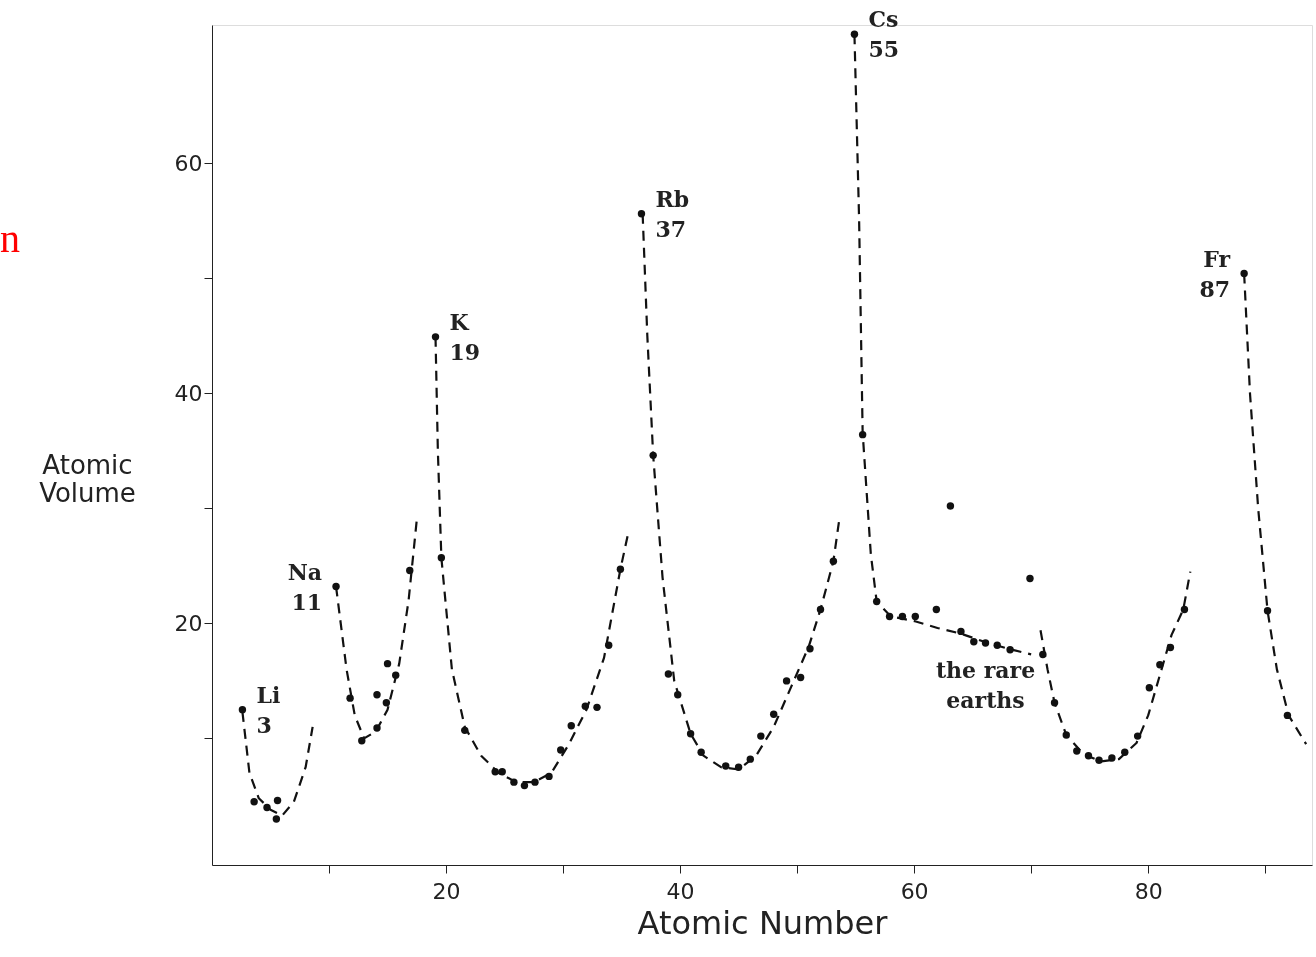  What do you see at coordinates (680, 891) in the screenshot?
I see `x-tick-label: 40` at bounding box center [680, 891].